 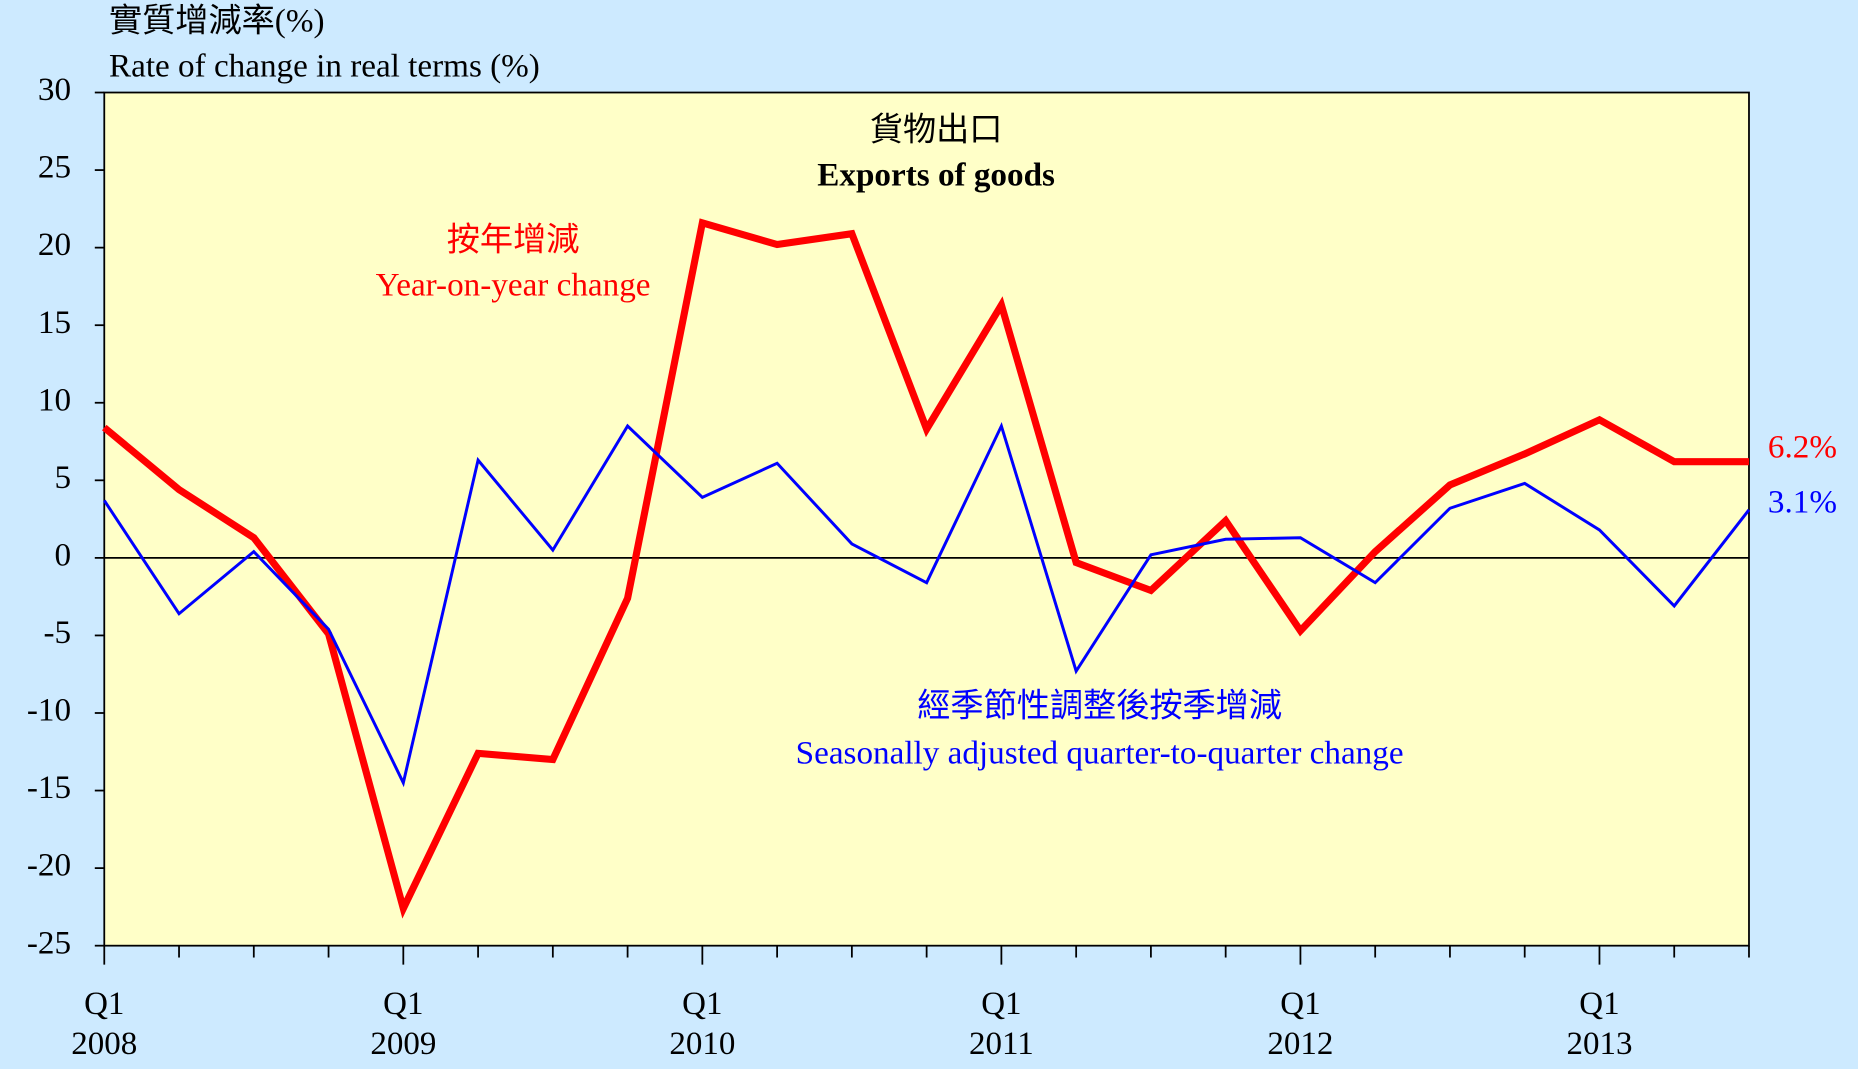 What do you see at coordinates (1099, 705) in the screenshot?
I see `series-label-zh: 經季節性調整後按季增減` at bounding box center [1099, 705].